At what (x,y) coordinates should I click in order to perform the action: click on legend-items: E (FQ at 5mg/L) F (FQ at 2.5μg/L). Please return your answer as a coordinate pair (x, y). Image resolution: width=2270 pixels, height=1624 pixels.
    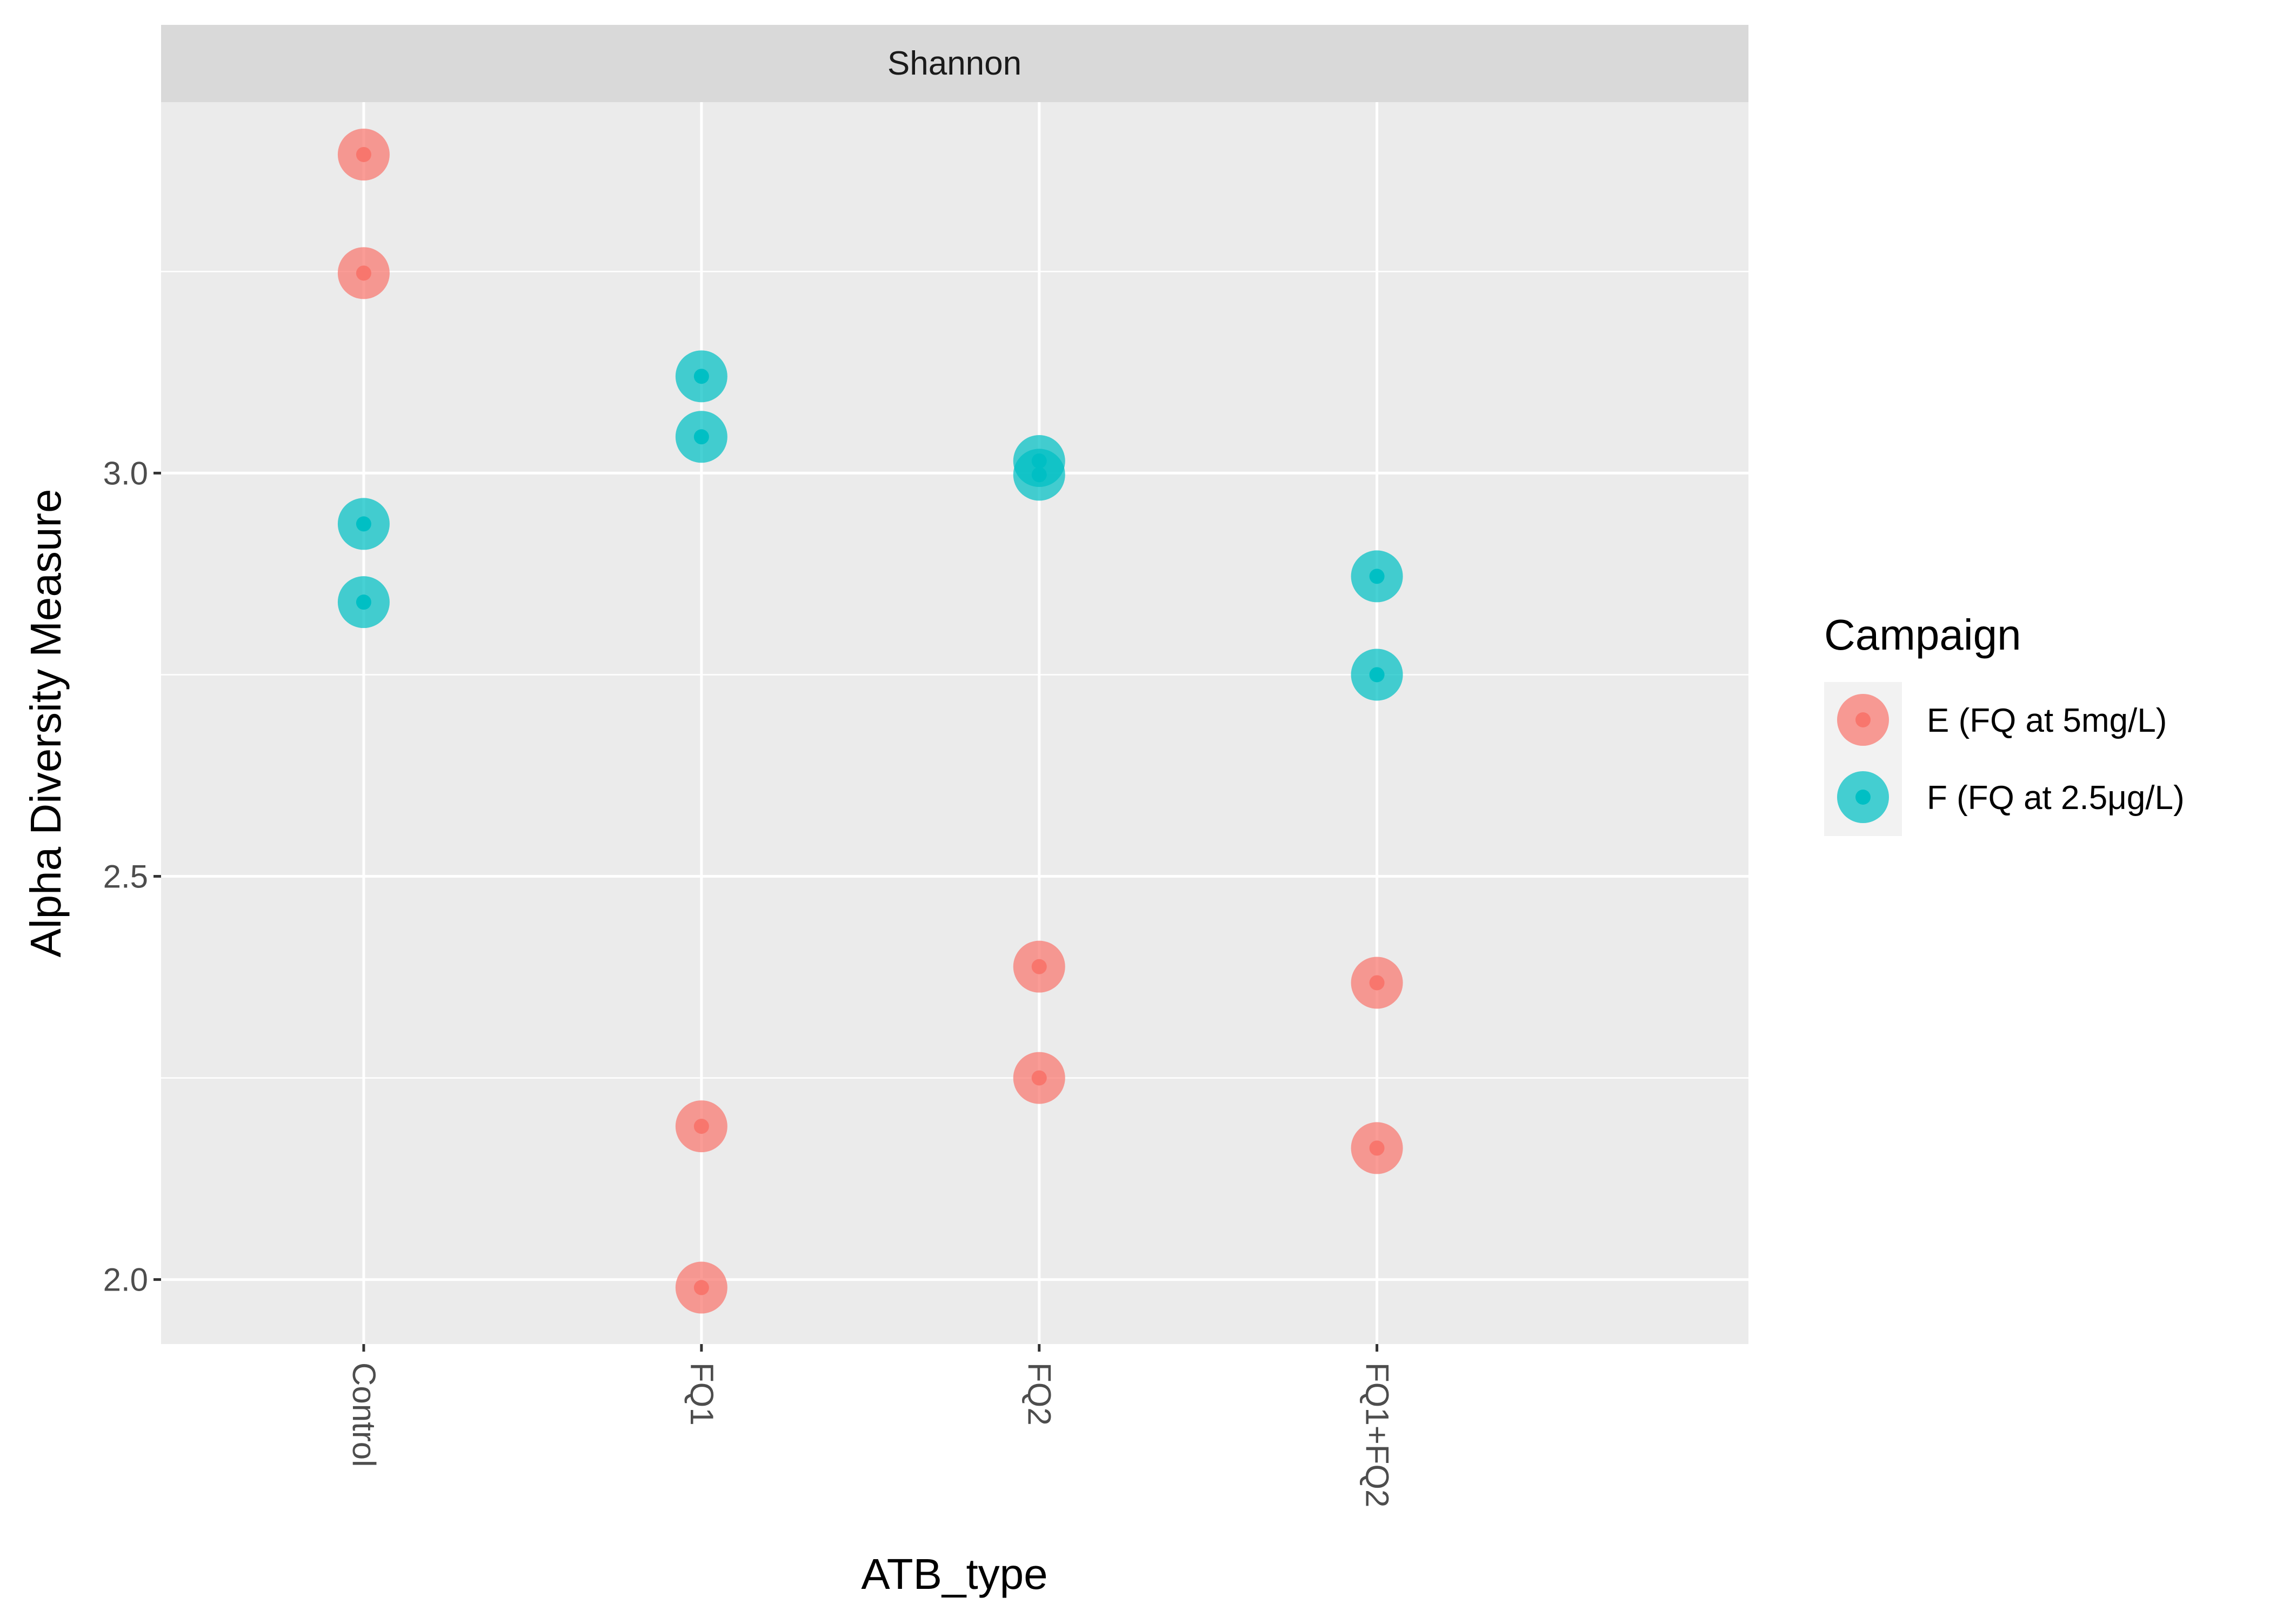
    Looking at the image, I should click on (2011, 758).